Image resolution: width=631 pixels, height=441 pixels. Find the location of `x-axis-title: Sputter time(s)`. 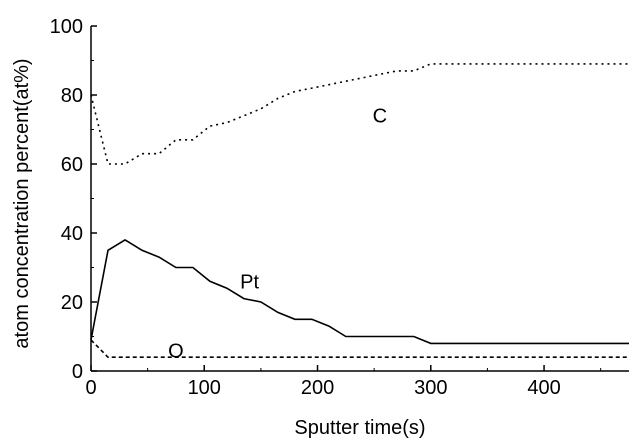

x-axis-title: Sputter time(s) is located at coordinates (359, 428).